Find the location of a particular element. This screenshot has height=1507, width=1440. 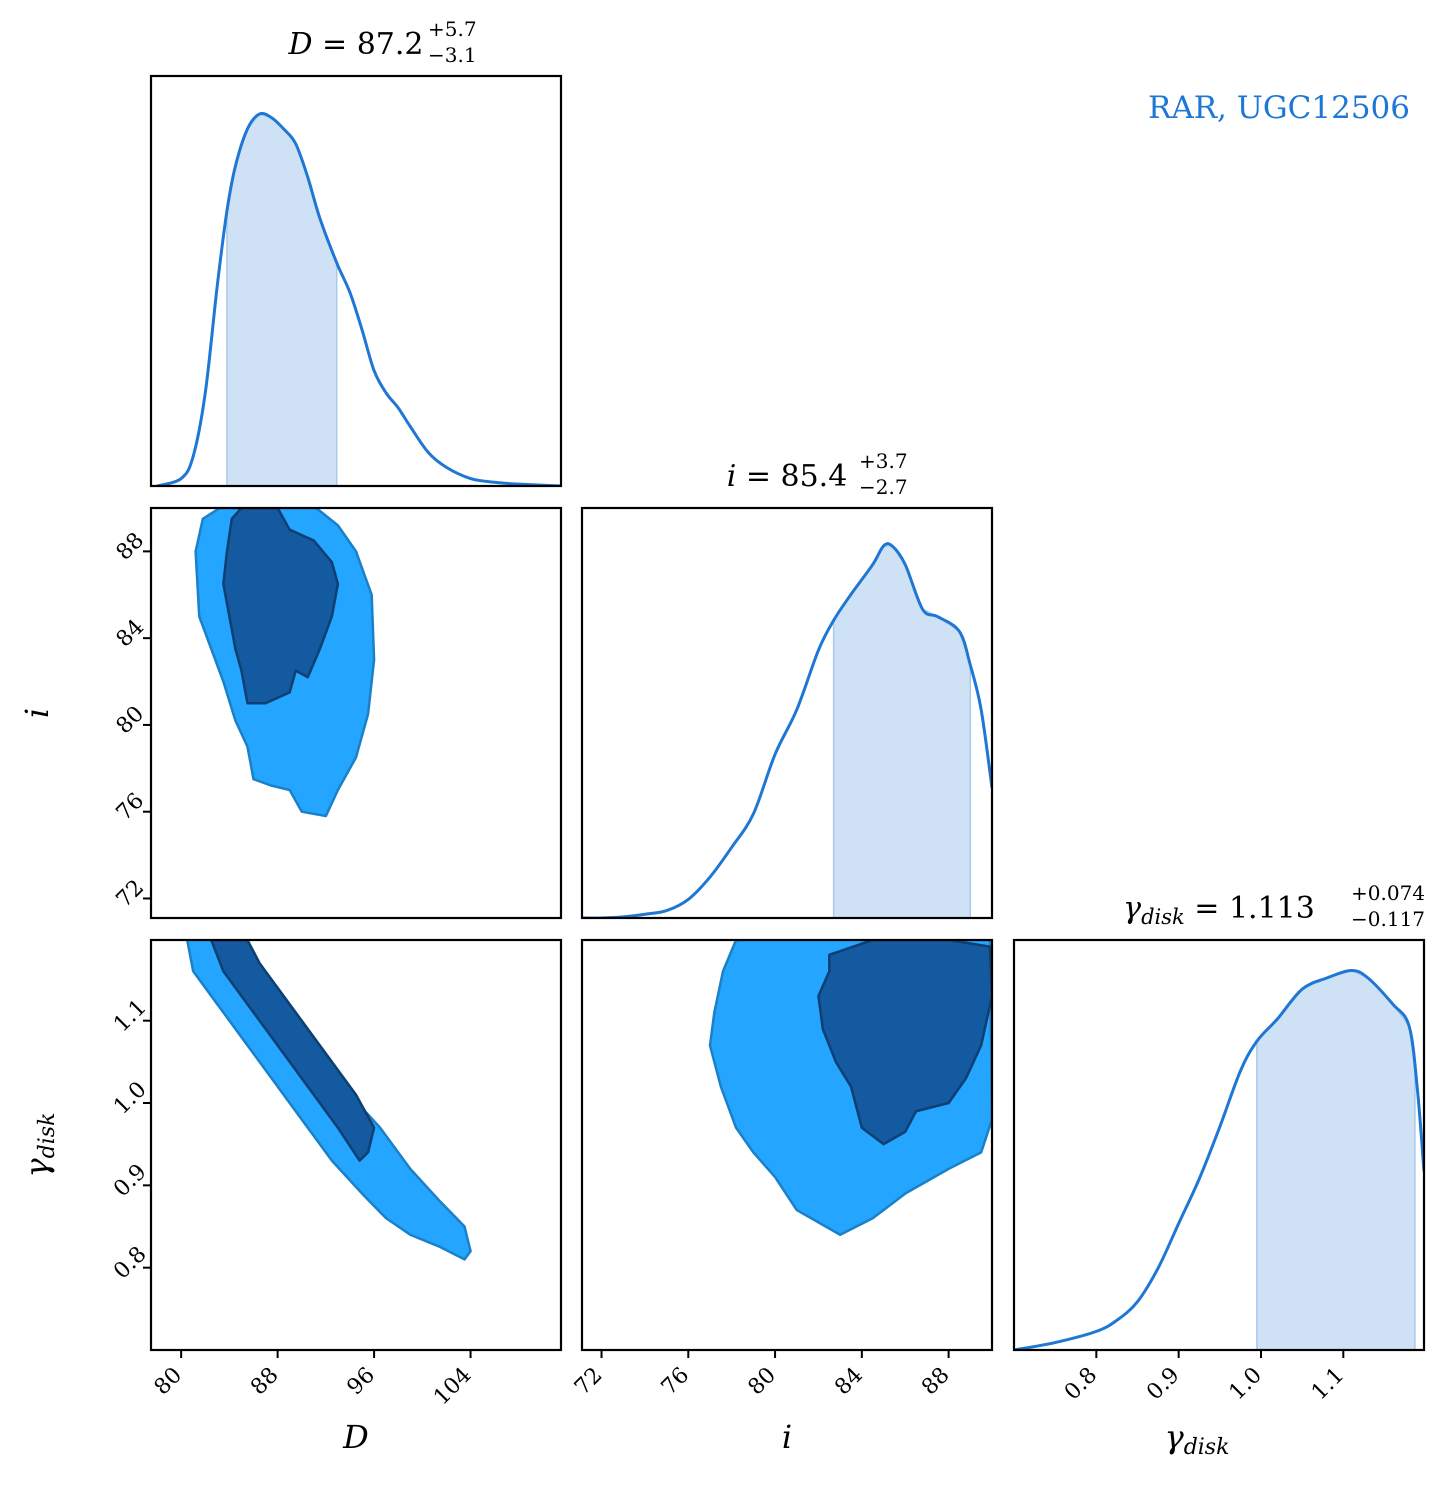

x-tick-label: 1.0 is located at coordinates (1246, 1384).